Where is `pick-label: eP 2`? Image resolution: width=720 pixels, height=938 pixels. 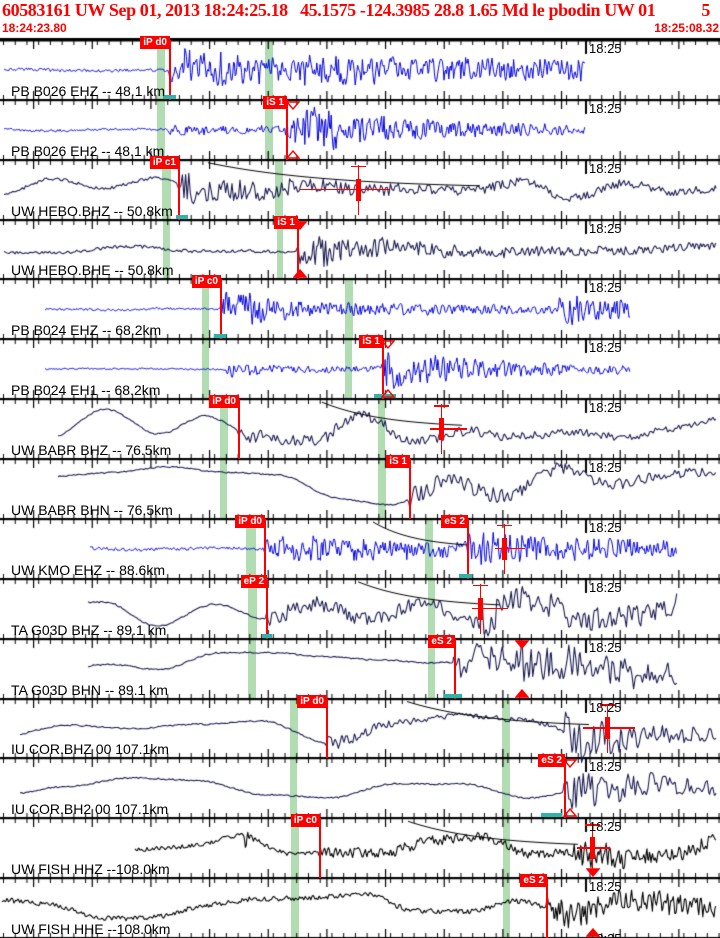 pick-label: eP 2 is located at coordinates (253, 581).